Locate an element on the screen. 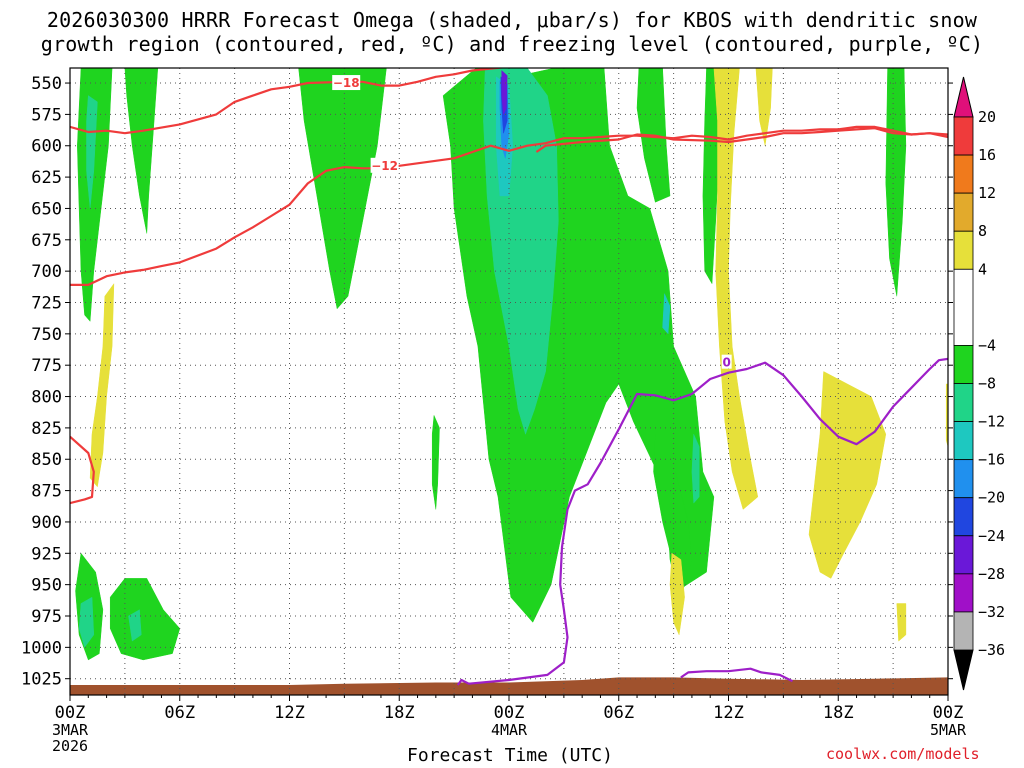 The width and height of the screenshot is (1024, 768). freezing-level-contour-low is located at coordinates (736, 675).